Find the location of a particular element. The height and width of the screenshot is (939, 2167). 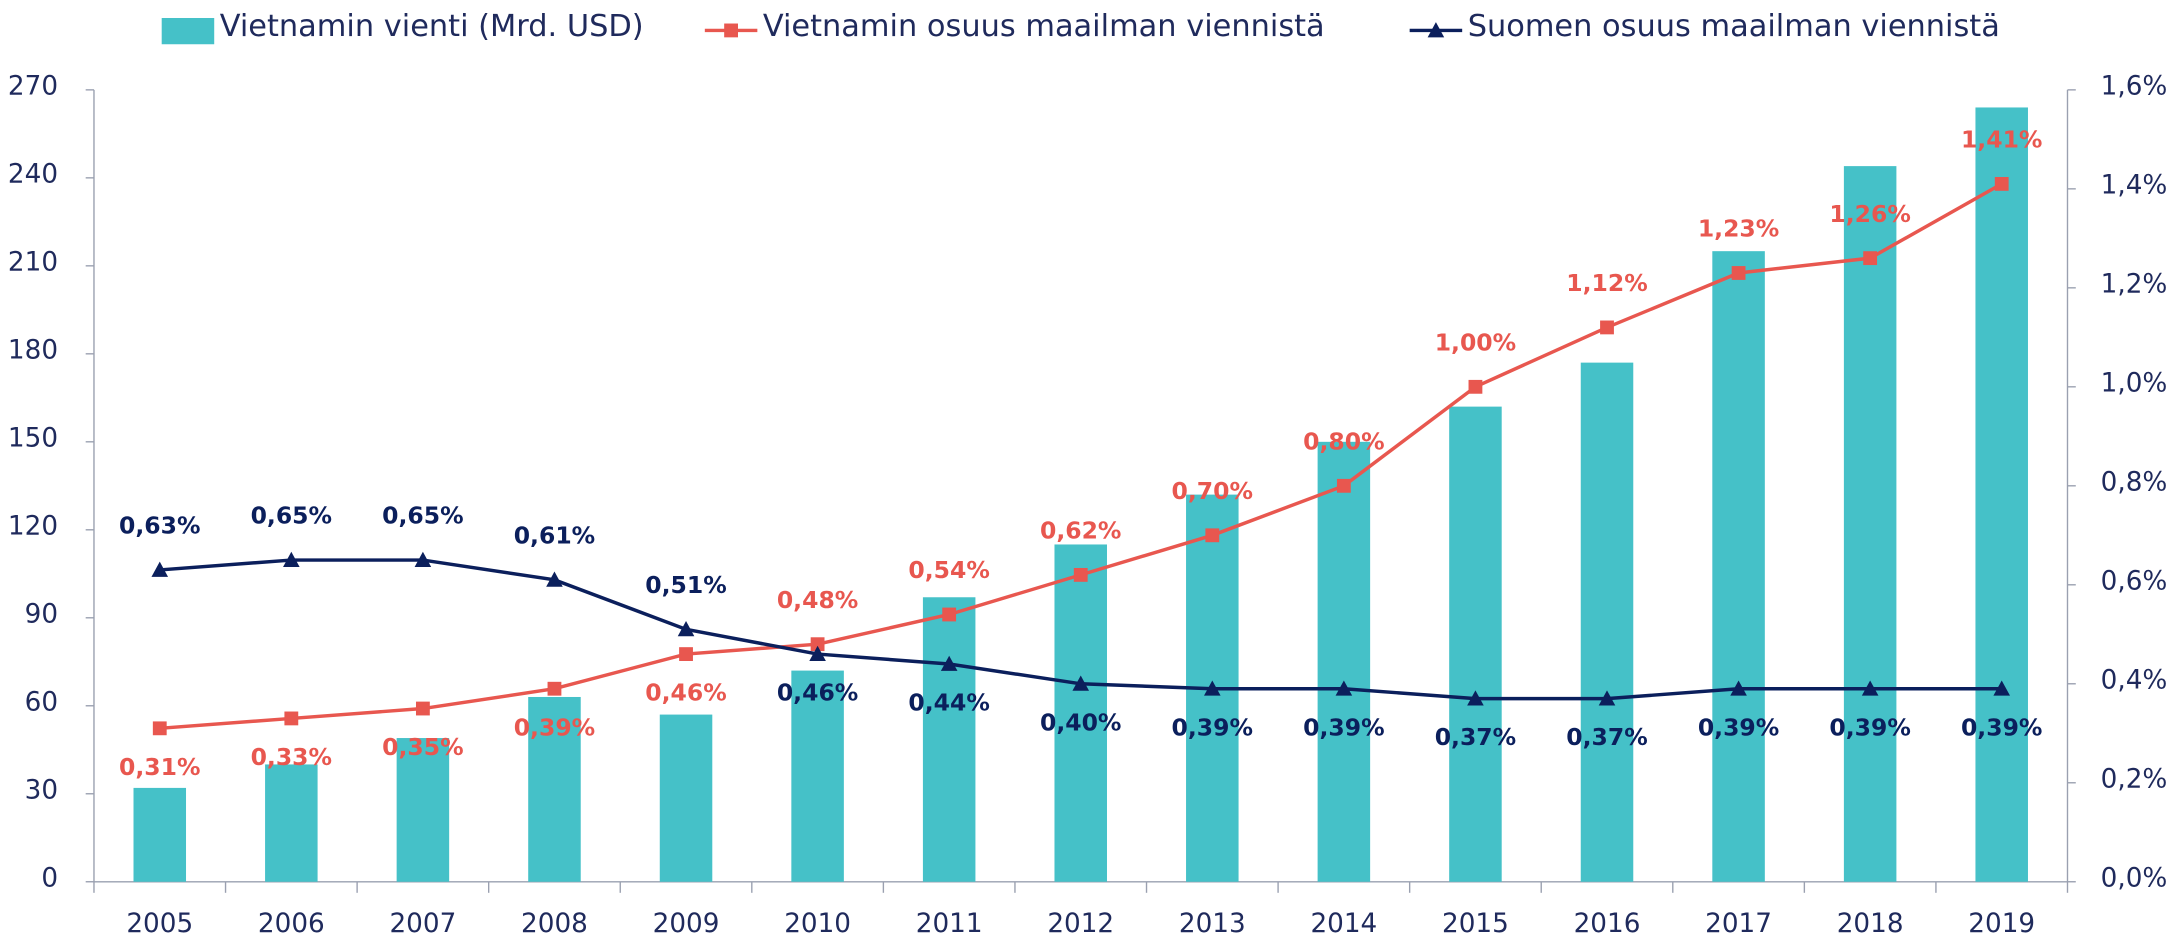

x-tick-label: 2008 is located at coordinates (554, 924).